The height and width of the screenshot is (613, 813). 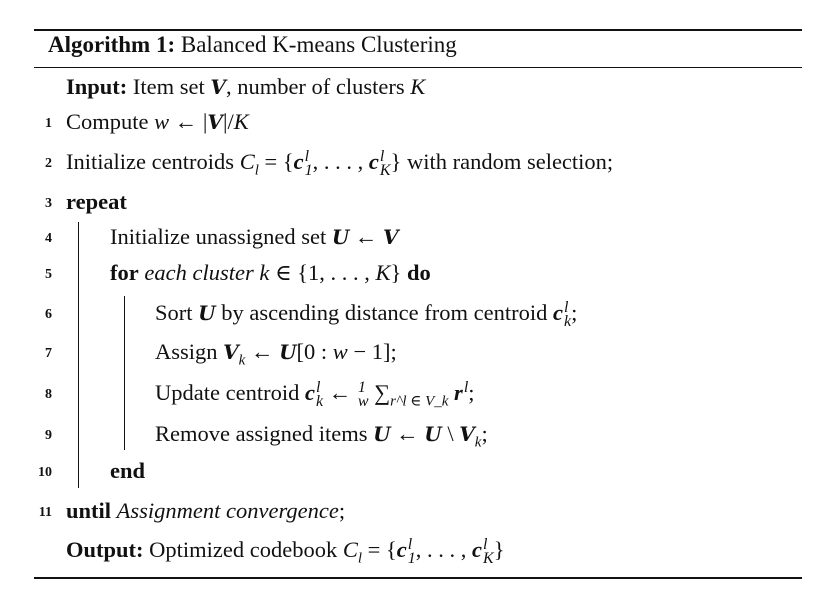 What do you see at coordinates (418, 578) in the screenshot?
I see `bottom-rule` at bounding box center [418, 578].